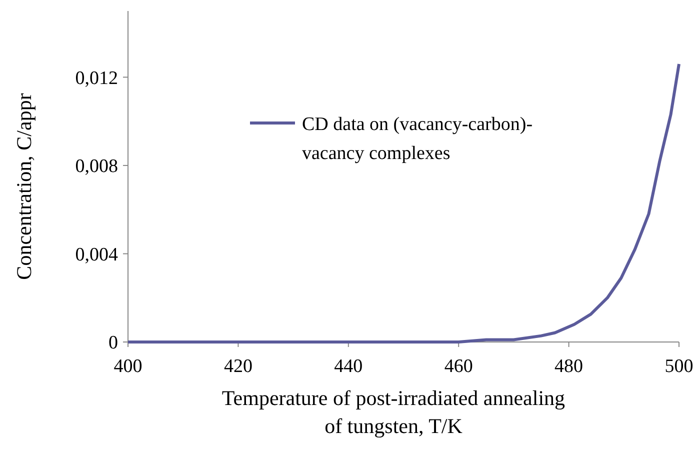  What do you see at coordinates (96, 167) in the screenshot?
I see `y-tick-label: 0,008` at bounding box center [96, 167].